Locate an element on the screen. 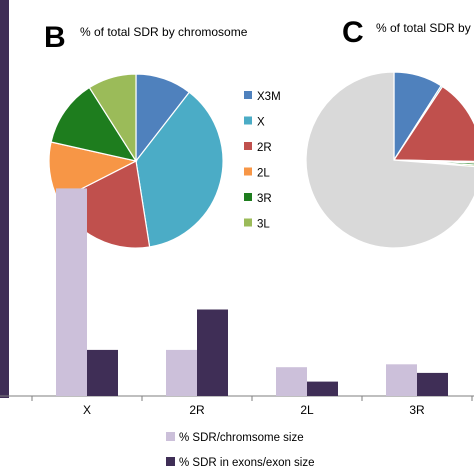  legend-b-label-x3m: X3M is located at coordinates (269, 97).